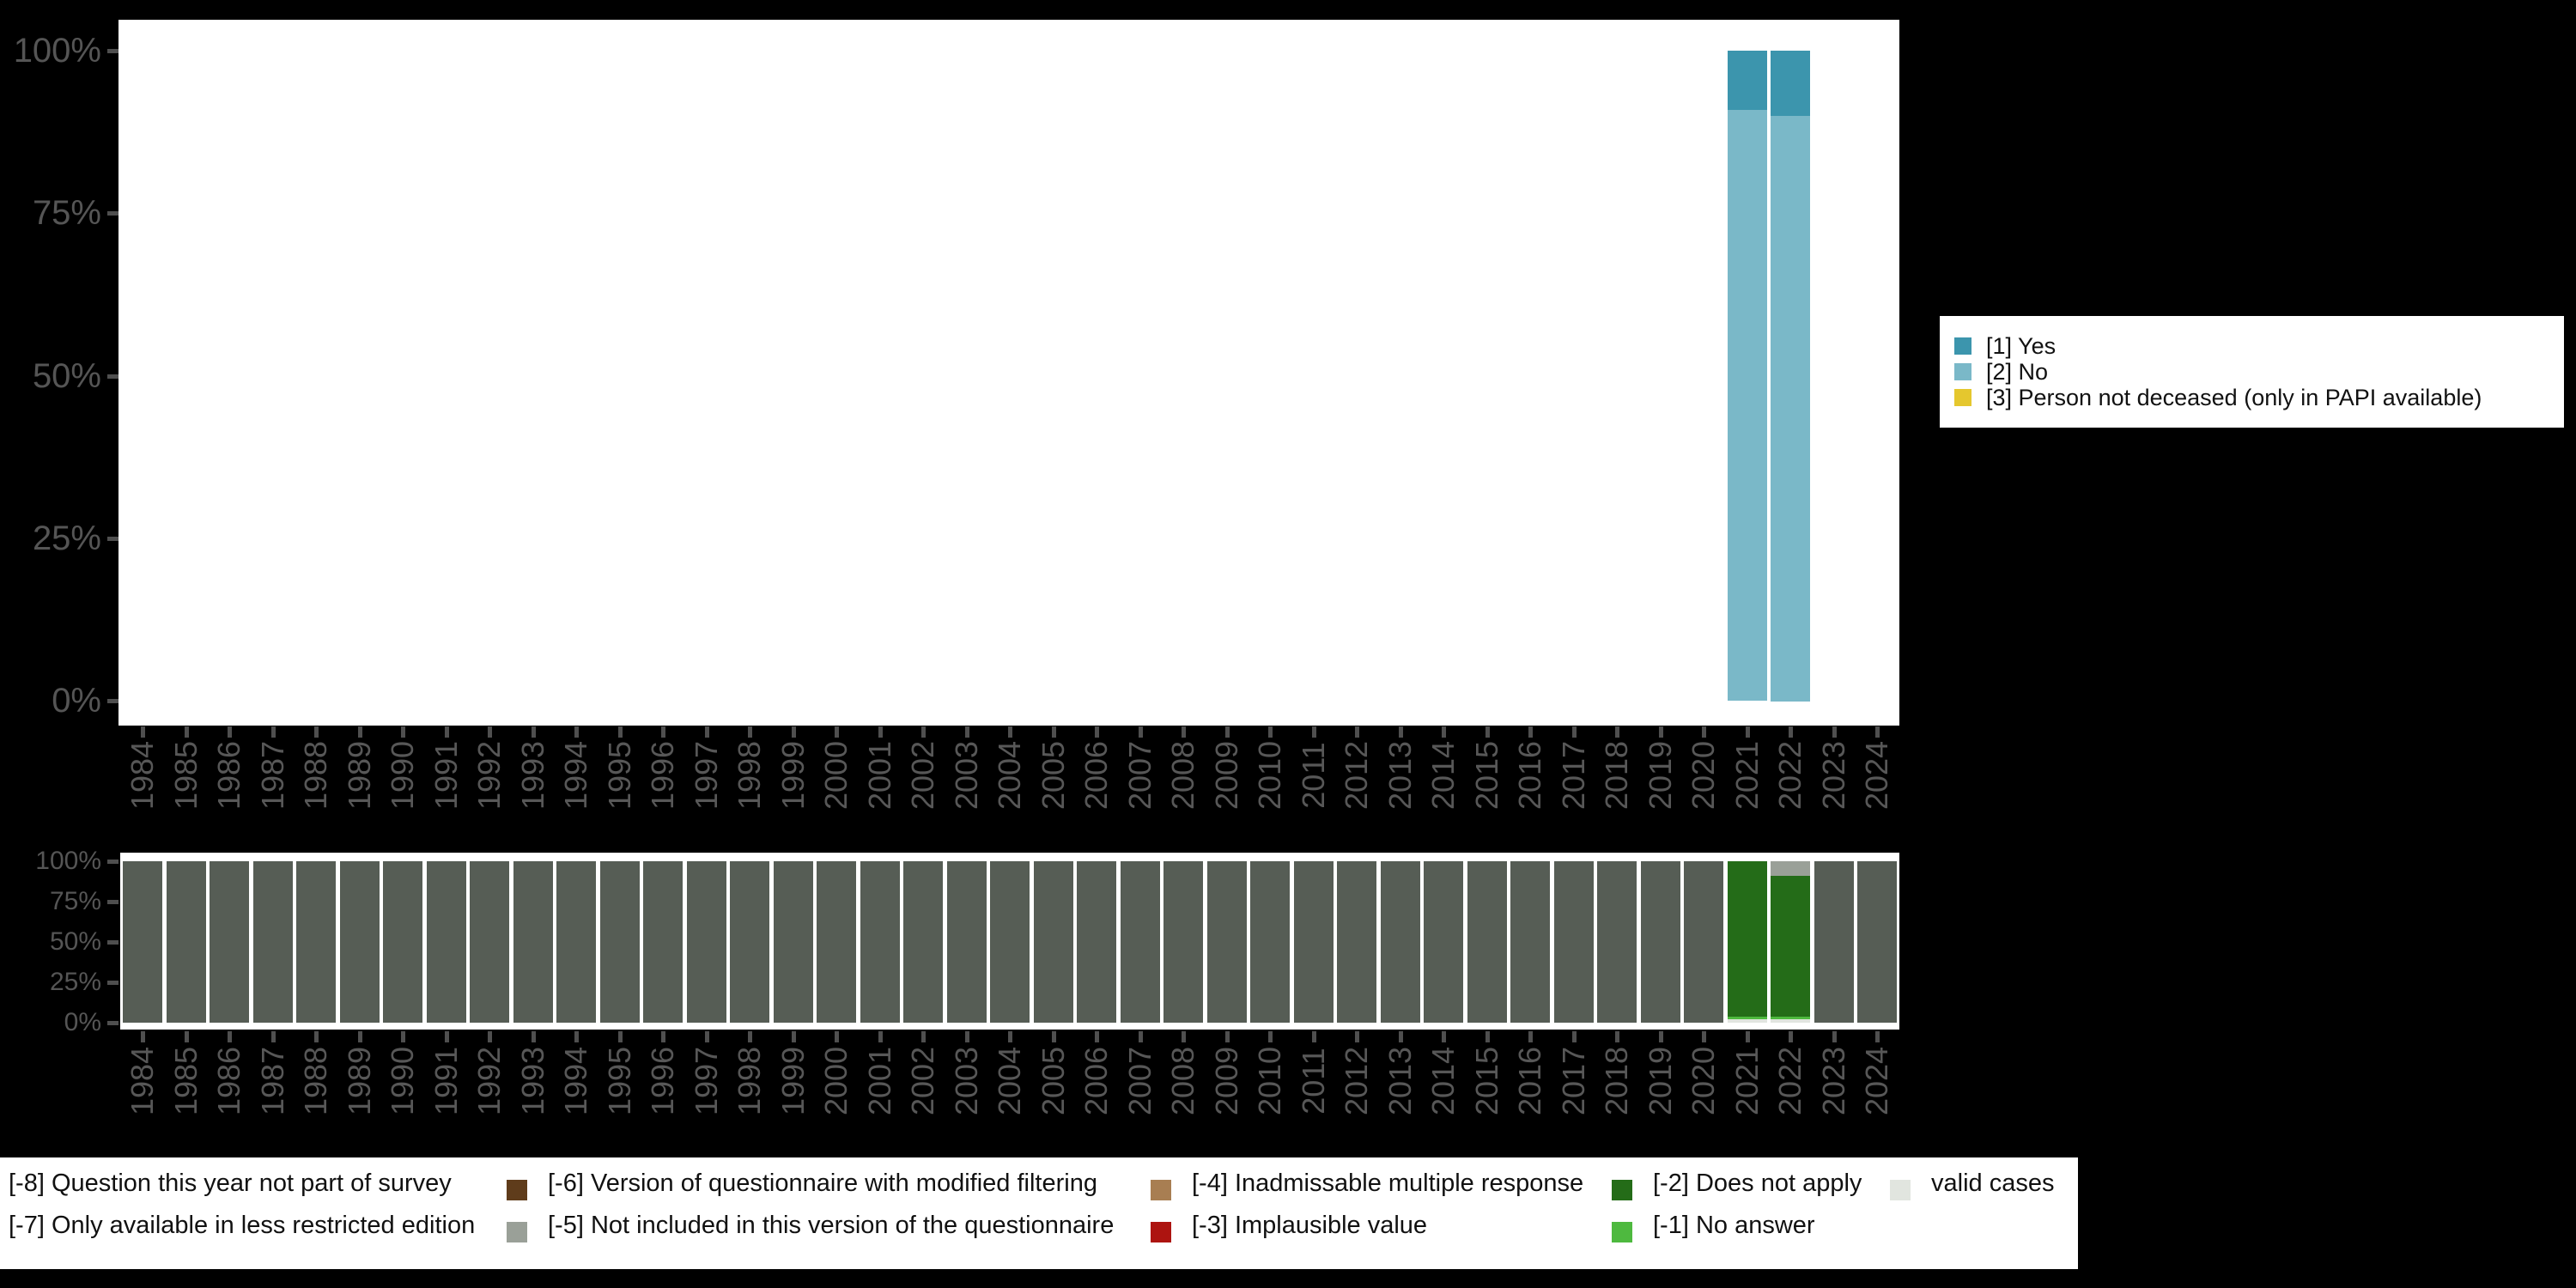 This screenshot has width=2576, height=1288. Describe the element at coordinates (619, 1081) in the screenshot. I see `x-axis-year-label: 1995` at that location.